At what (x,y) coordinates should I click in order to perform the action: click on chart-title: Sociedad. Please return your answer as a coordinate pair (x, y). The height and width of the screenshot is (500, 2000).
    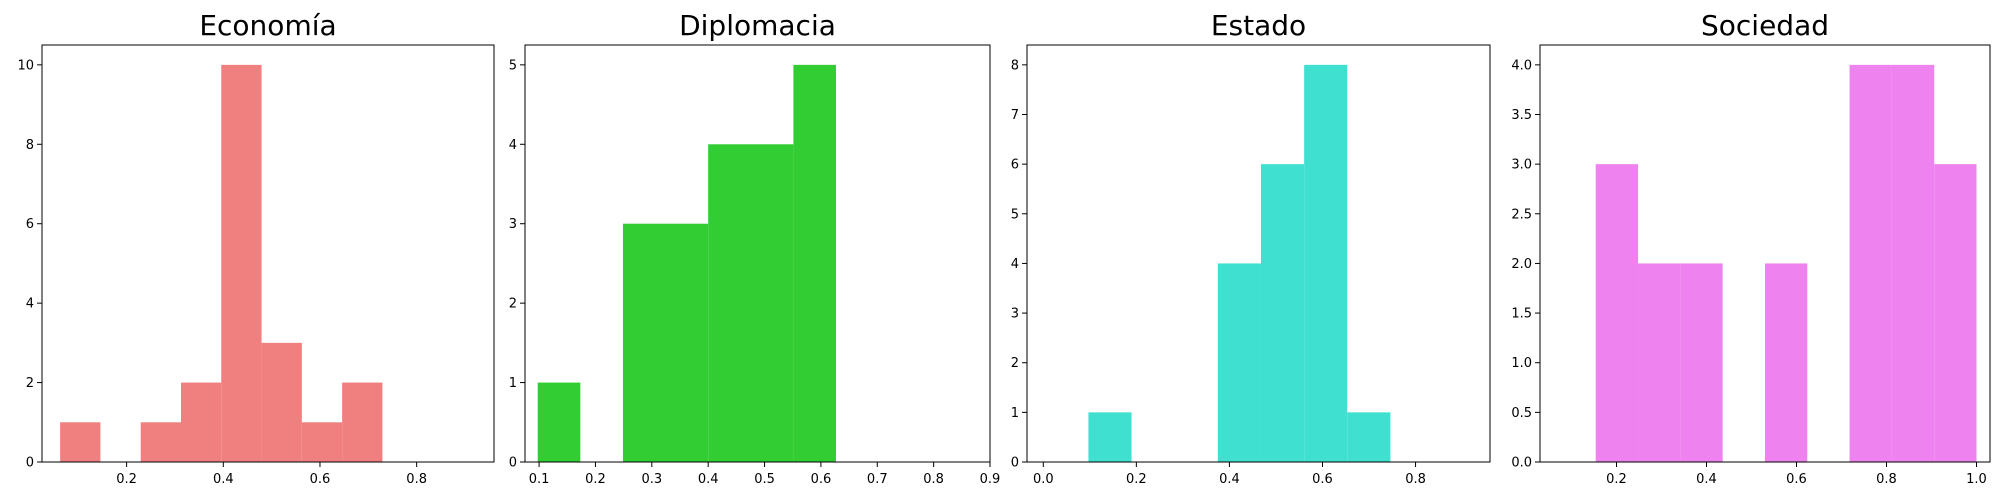
    Looking at the image, I should click on (1765, 25).